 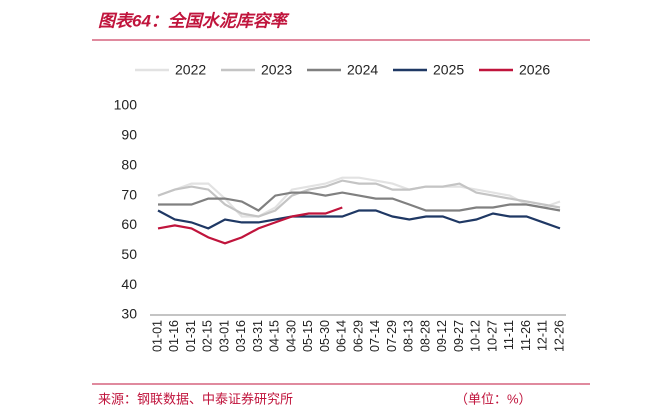 What do you see at coordinates (129, 314) in the screenshot?
I see `y-tick-label: 30` at bounding box center [129, 314].